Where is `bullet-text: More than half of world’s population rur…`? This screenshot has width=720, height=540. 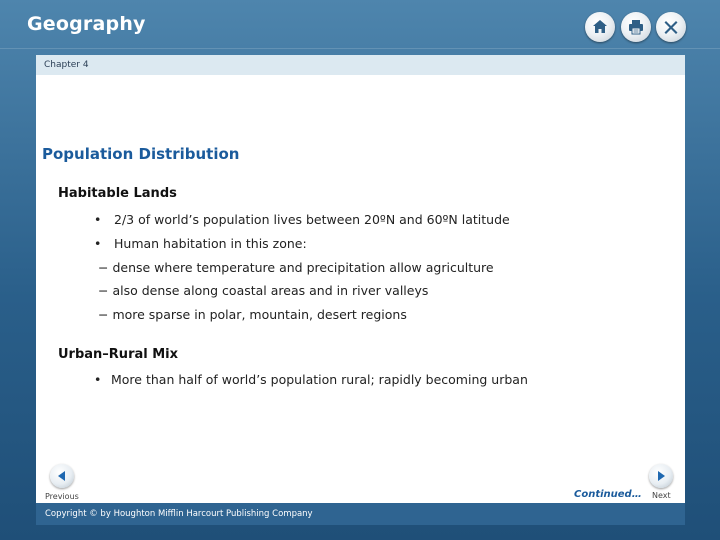 bullet-text: More than half of world’s population rur… is located at coordinates (319, 379).